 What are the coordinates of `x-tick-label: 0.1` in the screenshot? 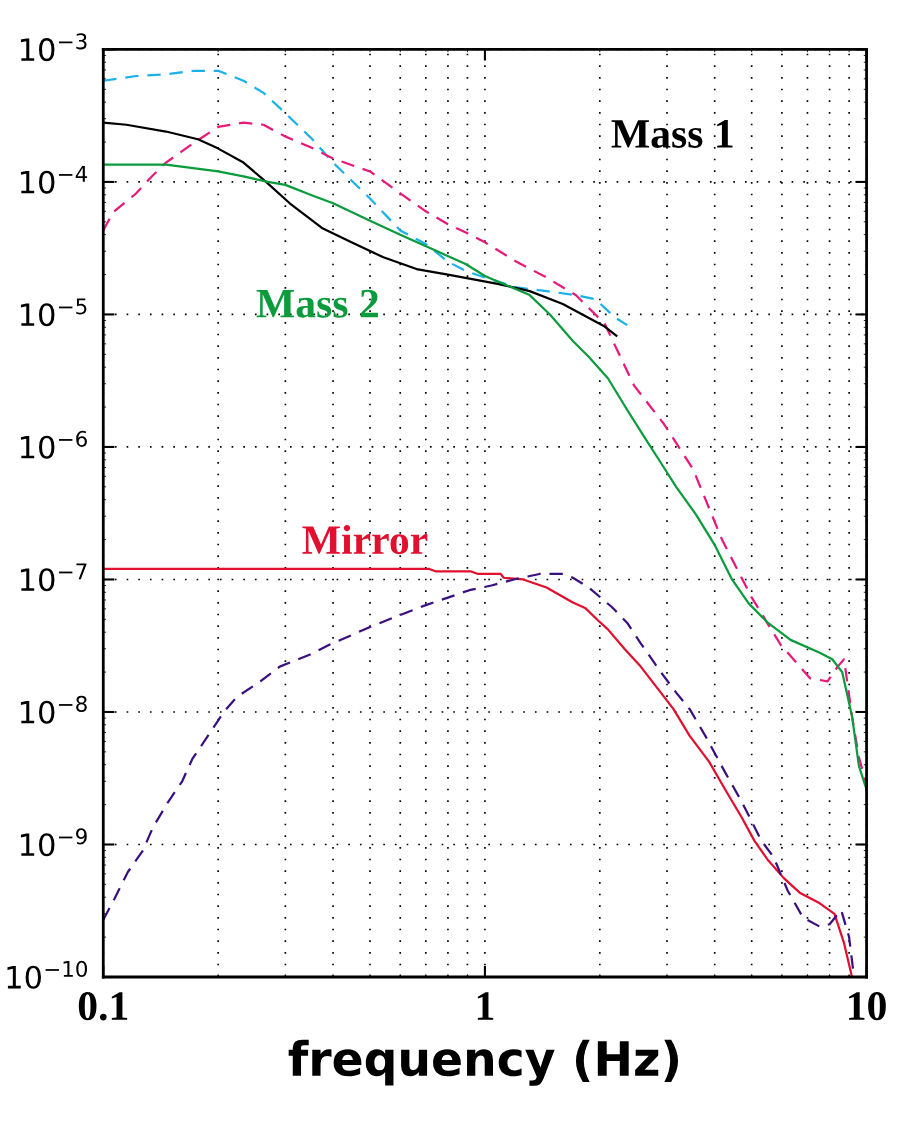 It's located at (103, 1006).